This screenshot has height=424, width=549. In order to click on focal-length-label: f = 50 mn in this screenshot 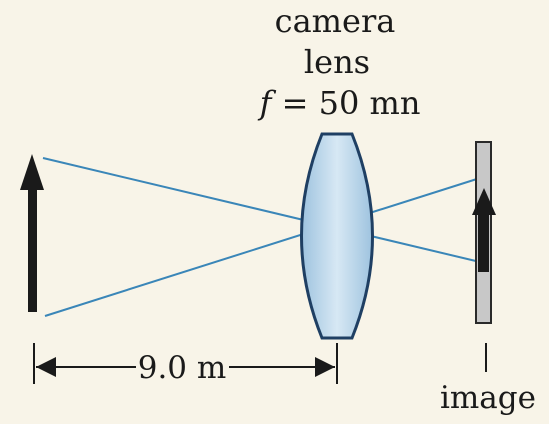, I will do `click(339, 103)`.